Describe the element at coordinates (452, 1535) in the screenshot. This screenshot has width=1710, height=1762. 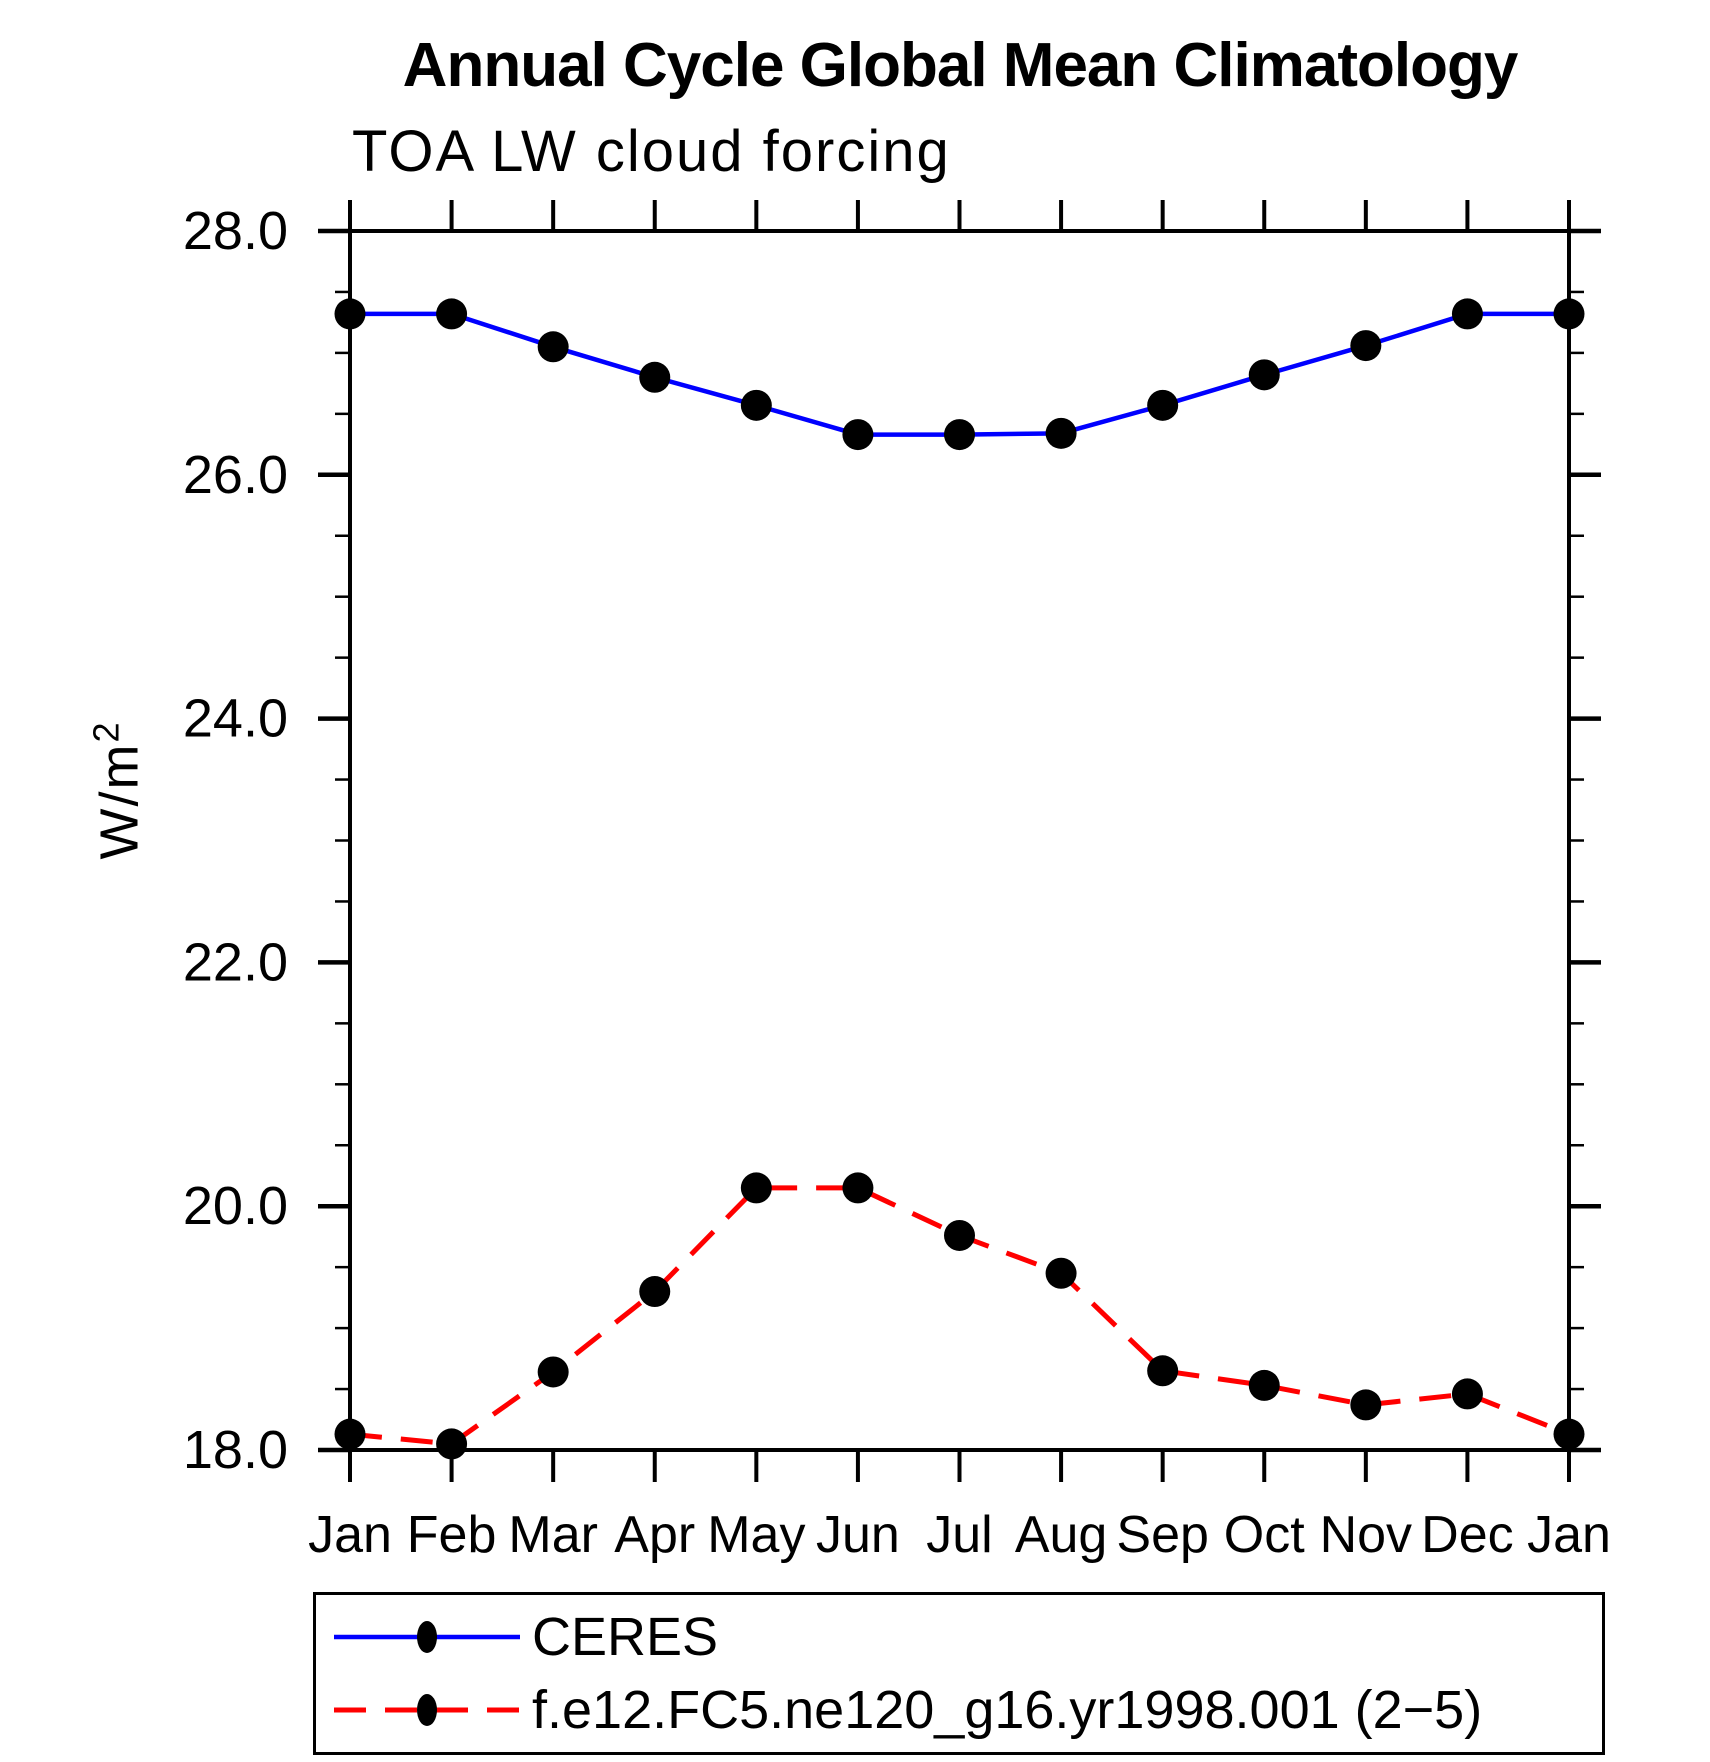
I see `x-tick-label: Feb` at that location.